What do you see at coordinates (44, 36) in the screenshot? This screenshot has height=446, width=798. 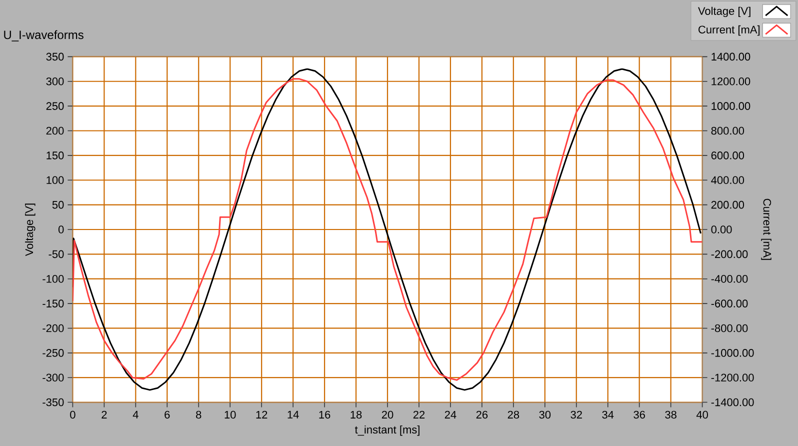 I see `chart-title: U_I-waveforms` at bounding box center [44, 36].